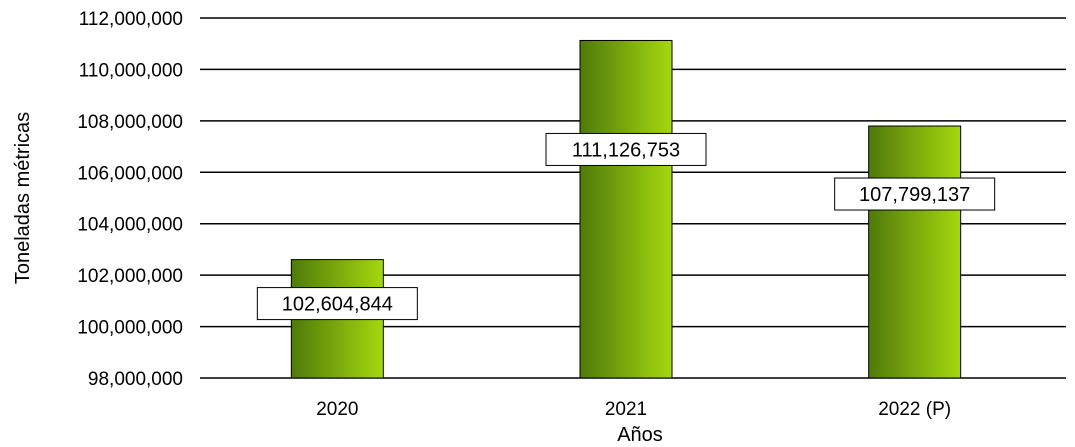 The width and height of the screenshot is (1075, 447). What do you see at coordinates (131, 70) in the screenshot?
I see `y-tick-label: 110,000,000` at bounding box center [131, 70].